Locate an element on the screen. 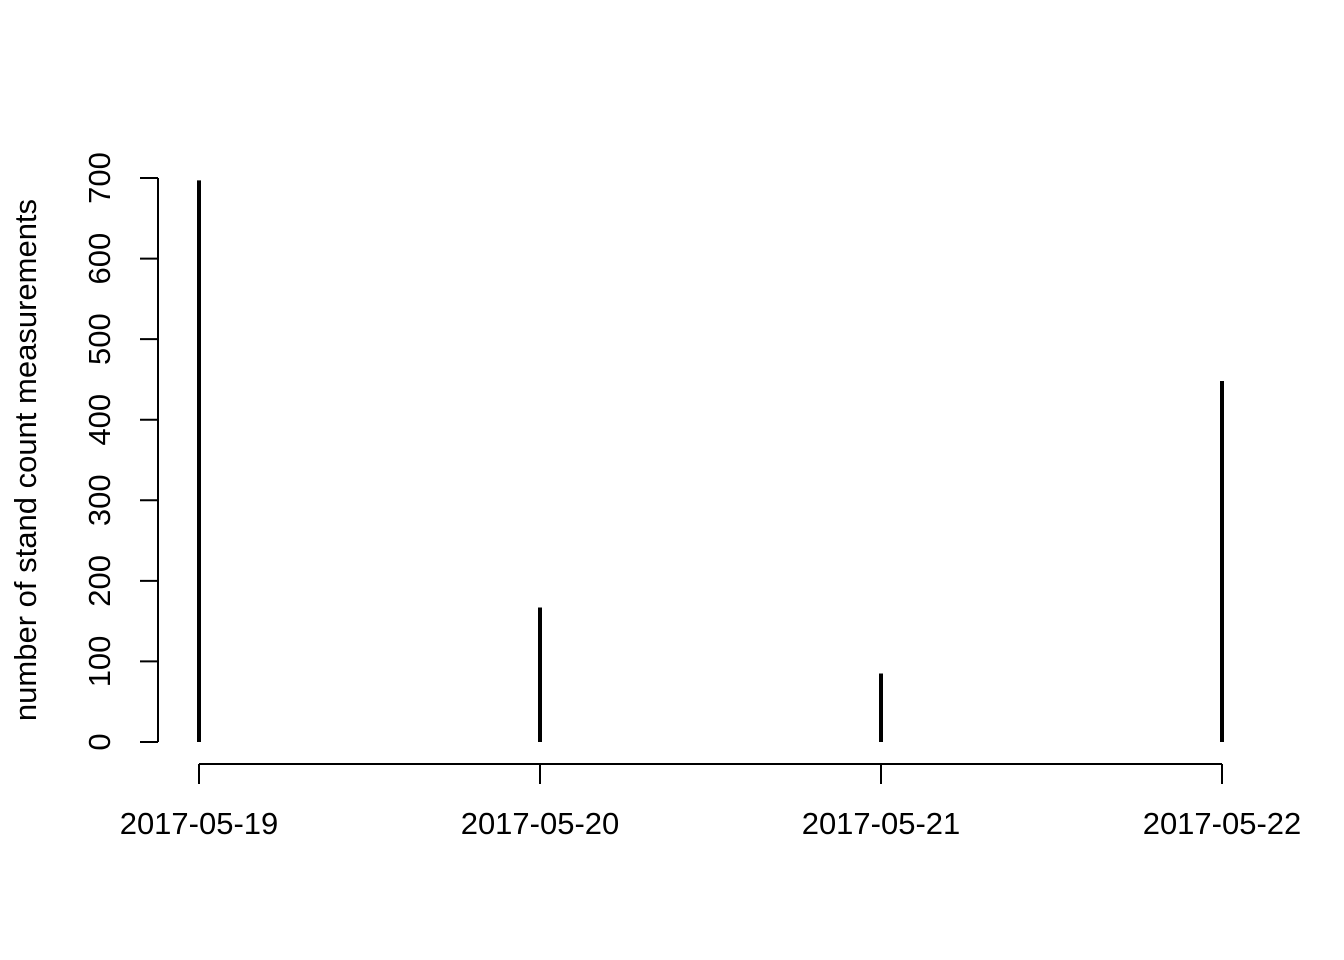 Image resolution: width=1344 pixels, height=960 pixels. y-tick-label: 400 is located at coordinates (99, 420).